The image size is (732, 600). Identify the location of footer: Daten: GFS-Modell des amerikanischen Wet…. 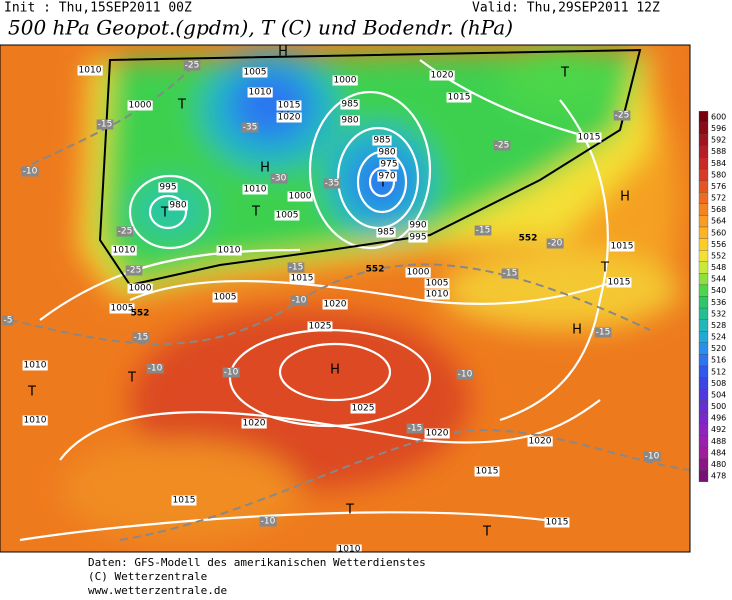
(257, 576).